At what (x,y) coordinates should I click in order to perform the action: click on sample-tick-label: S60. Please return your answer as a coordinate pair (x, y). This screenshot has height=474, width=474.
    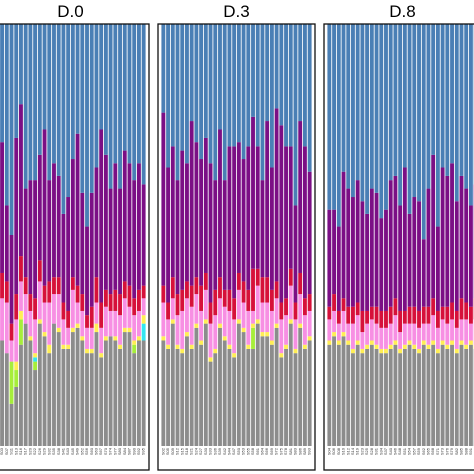
    Looking at the image, I should click on (91, 451).